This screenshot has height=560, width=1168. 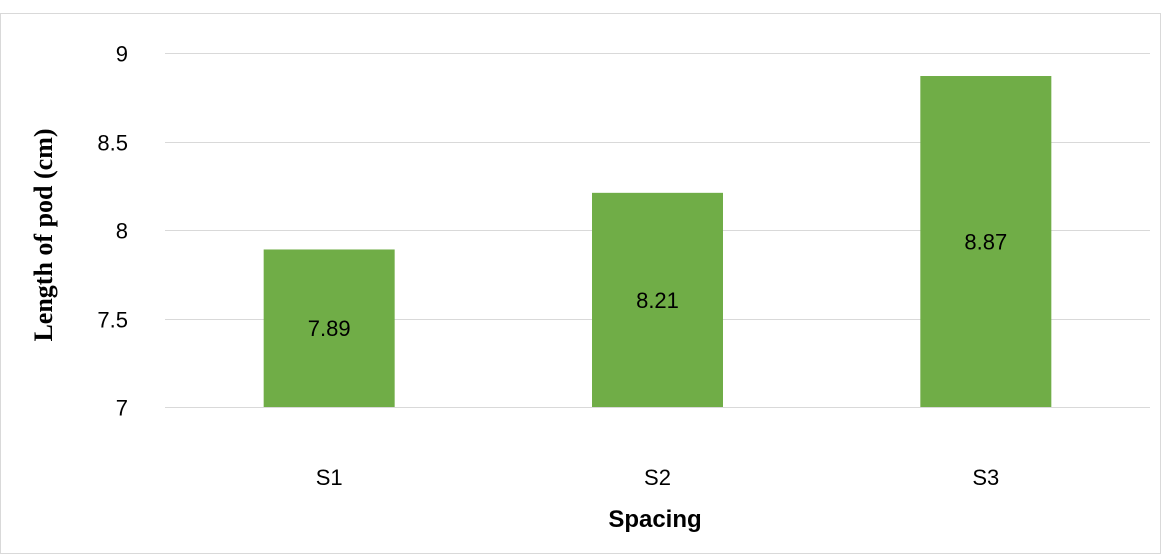 I want to click on x-axis-ticks: S1 S2 S3, so click(x=658, y=477).